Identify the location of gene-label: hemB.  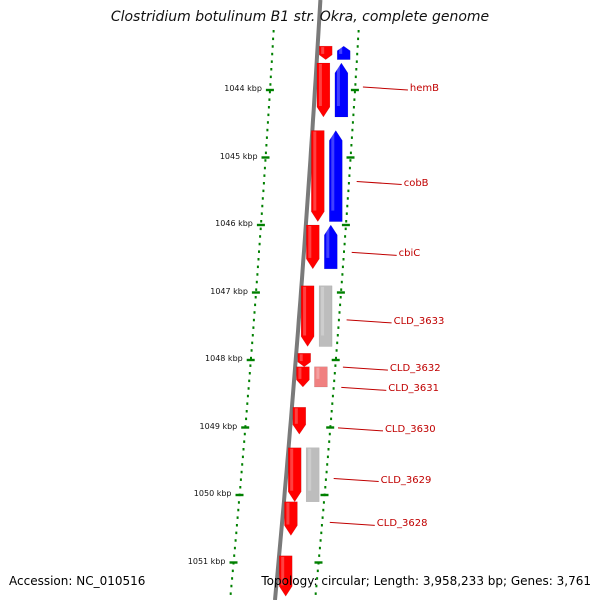
(424, 88).